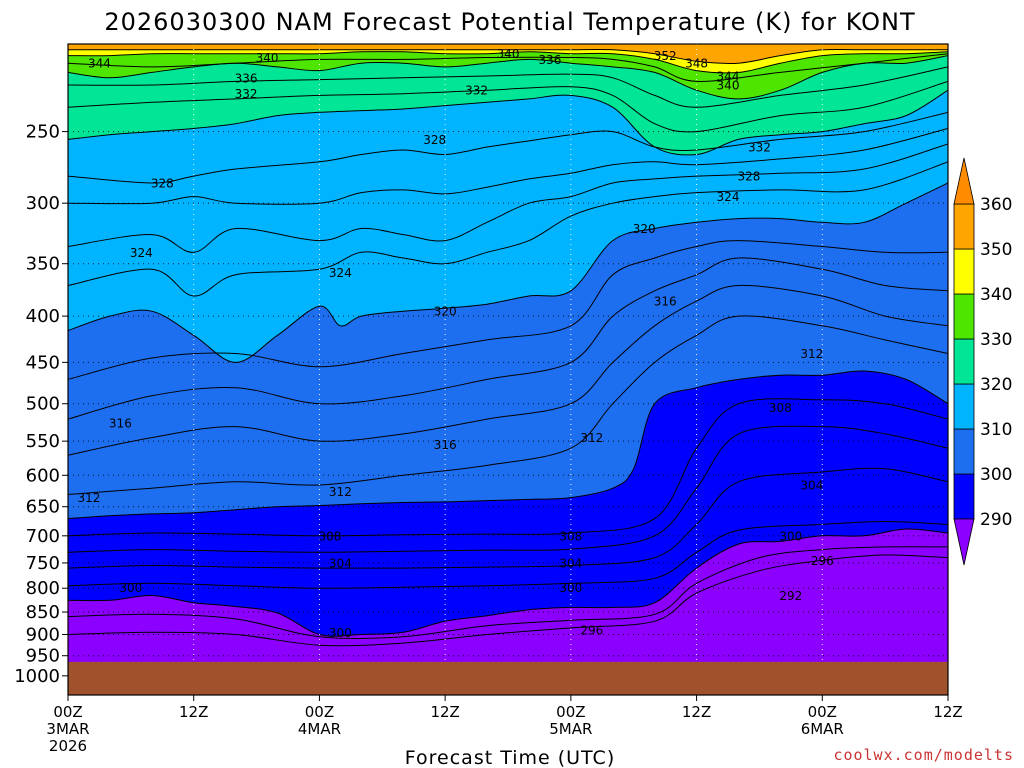 The image size is (1024, 768). I want to click on colorbar-label-300: 300, so click(996, 475).